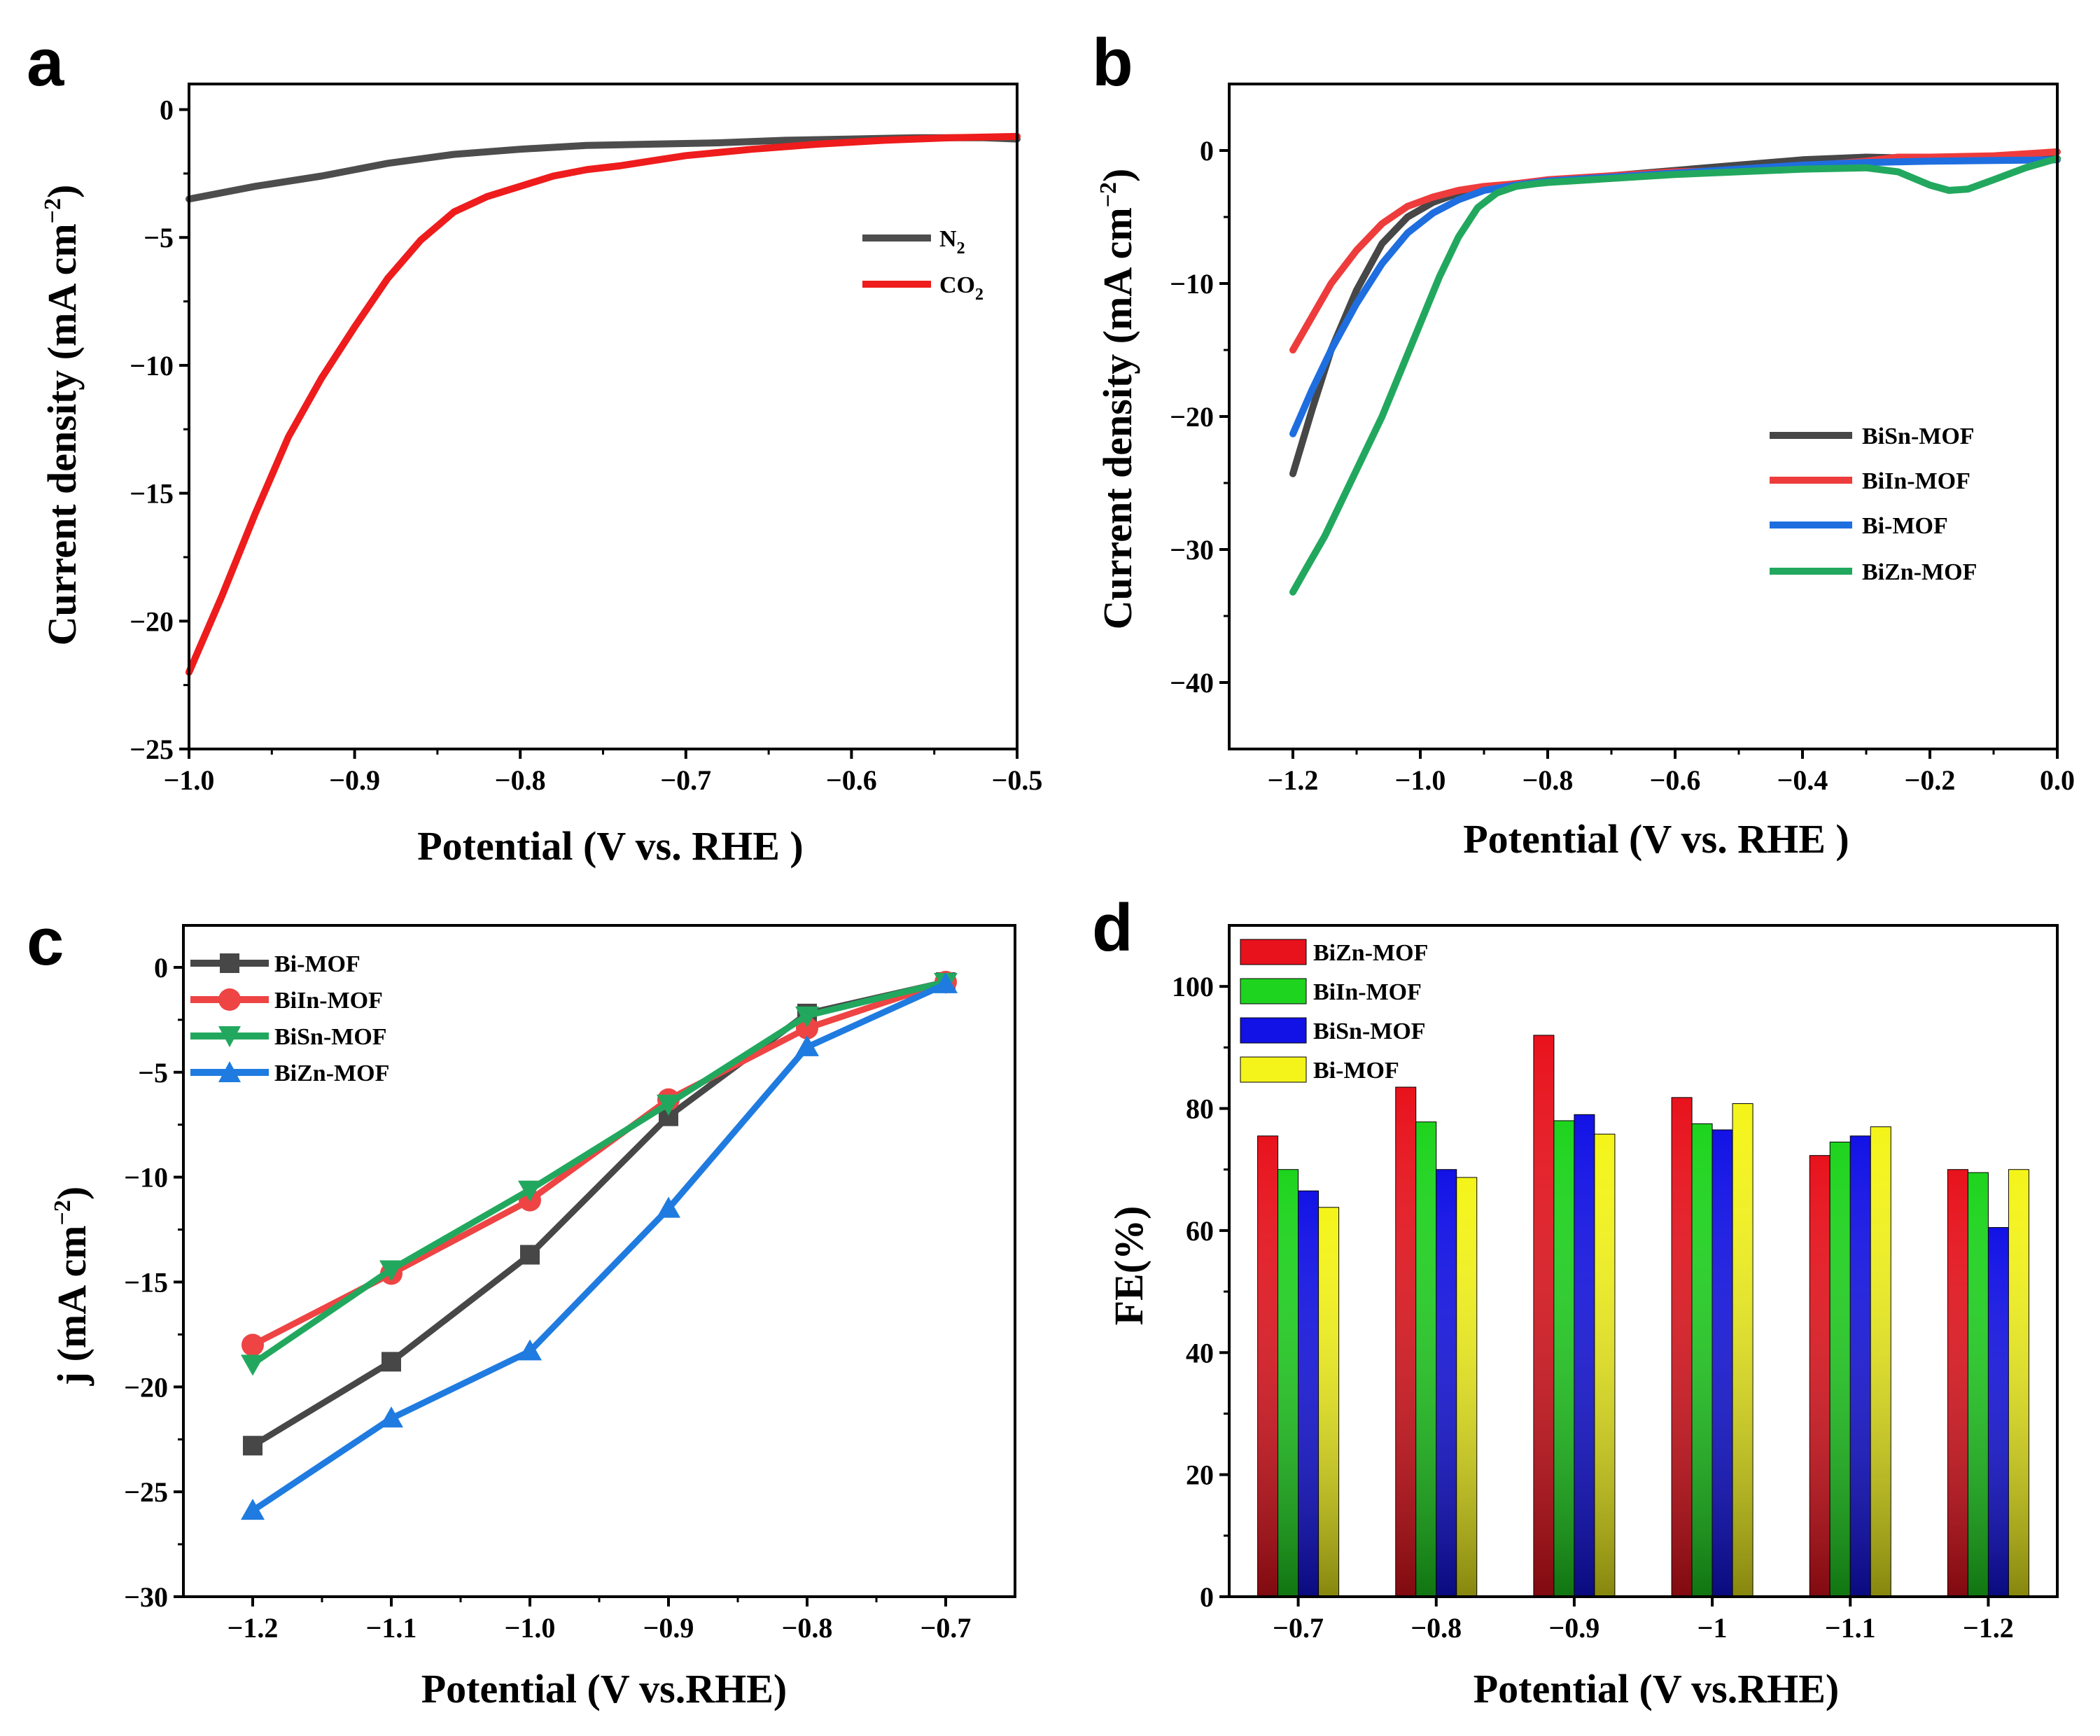  I want to click on panel-b-ylabel: Current density (mA cm−2), so click(1117, 399).